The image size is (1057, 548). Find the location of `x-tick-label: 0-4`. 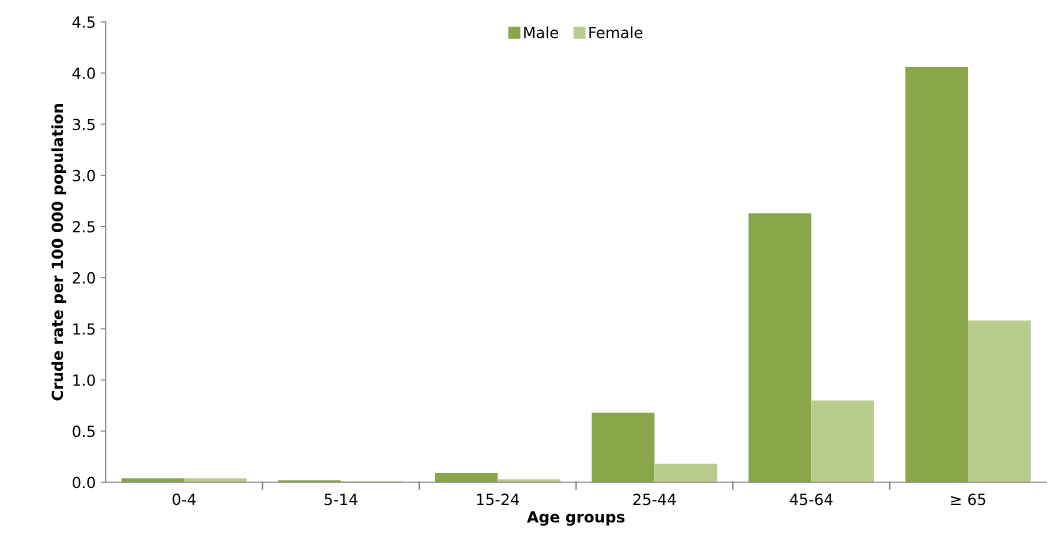

x-tick-label: 0-4 is located at coordinates (184, 499).